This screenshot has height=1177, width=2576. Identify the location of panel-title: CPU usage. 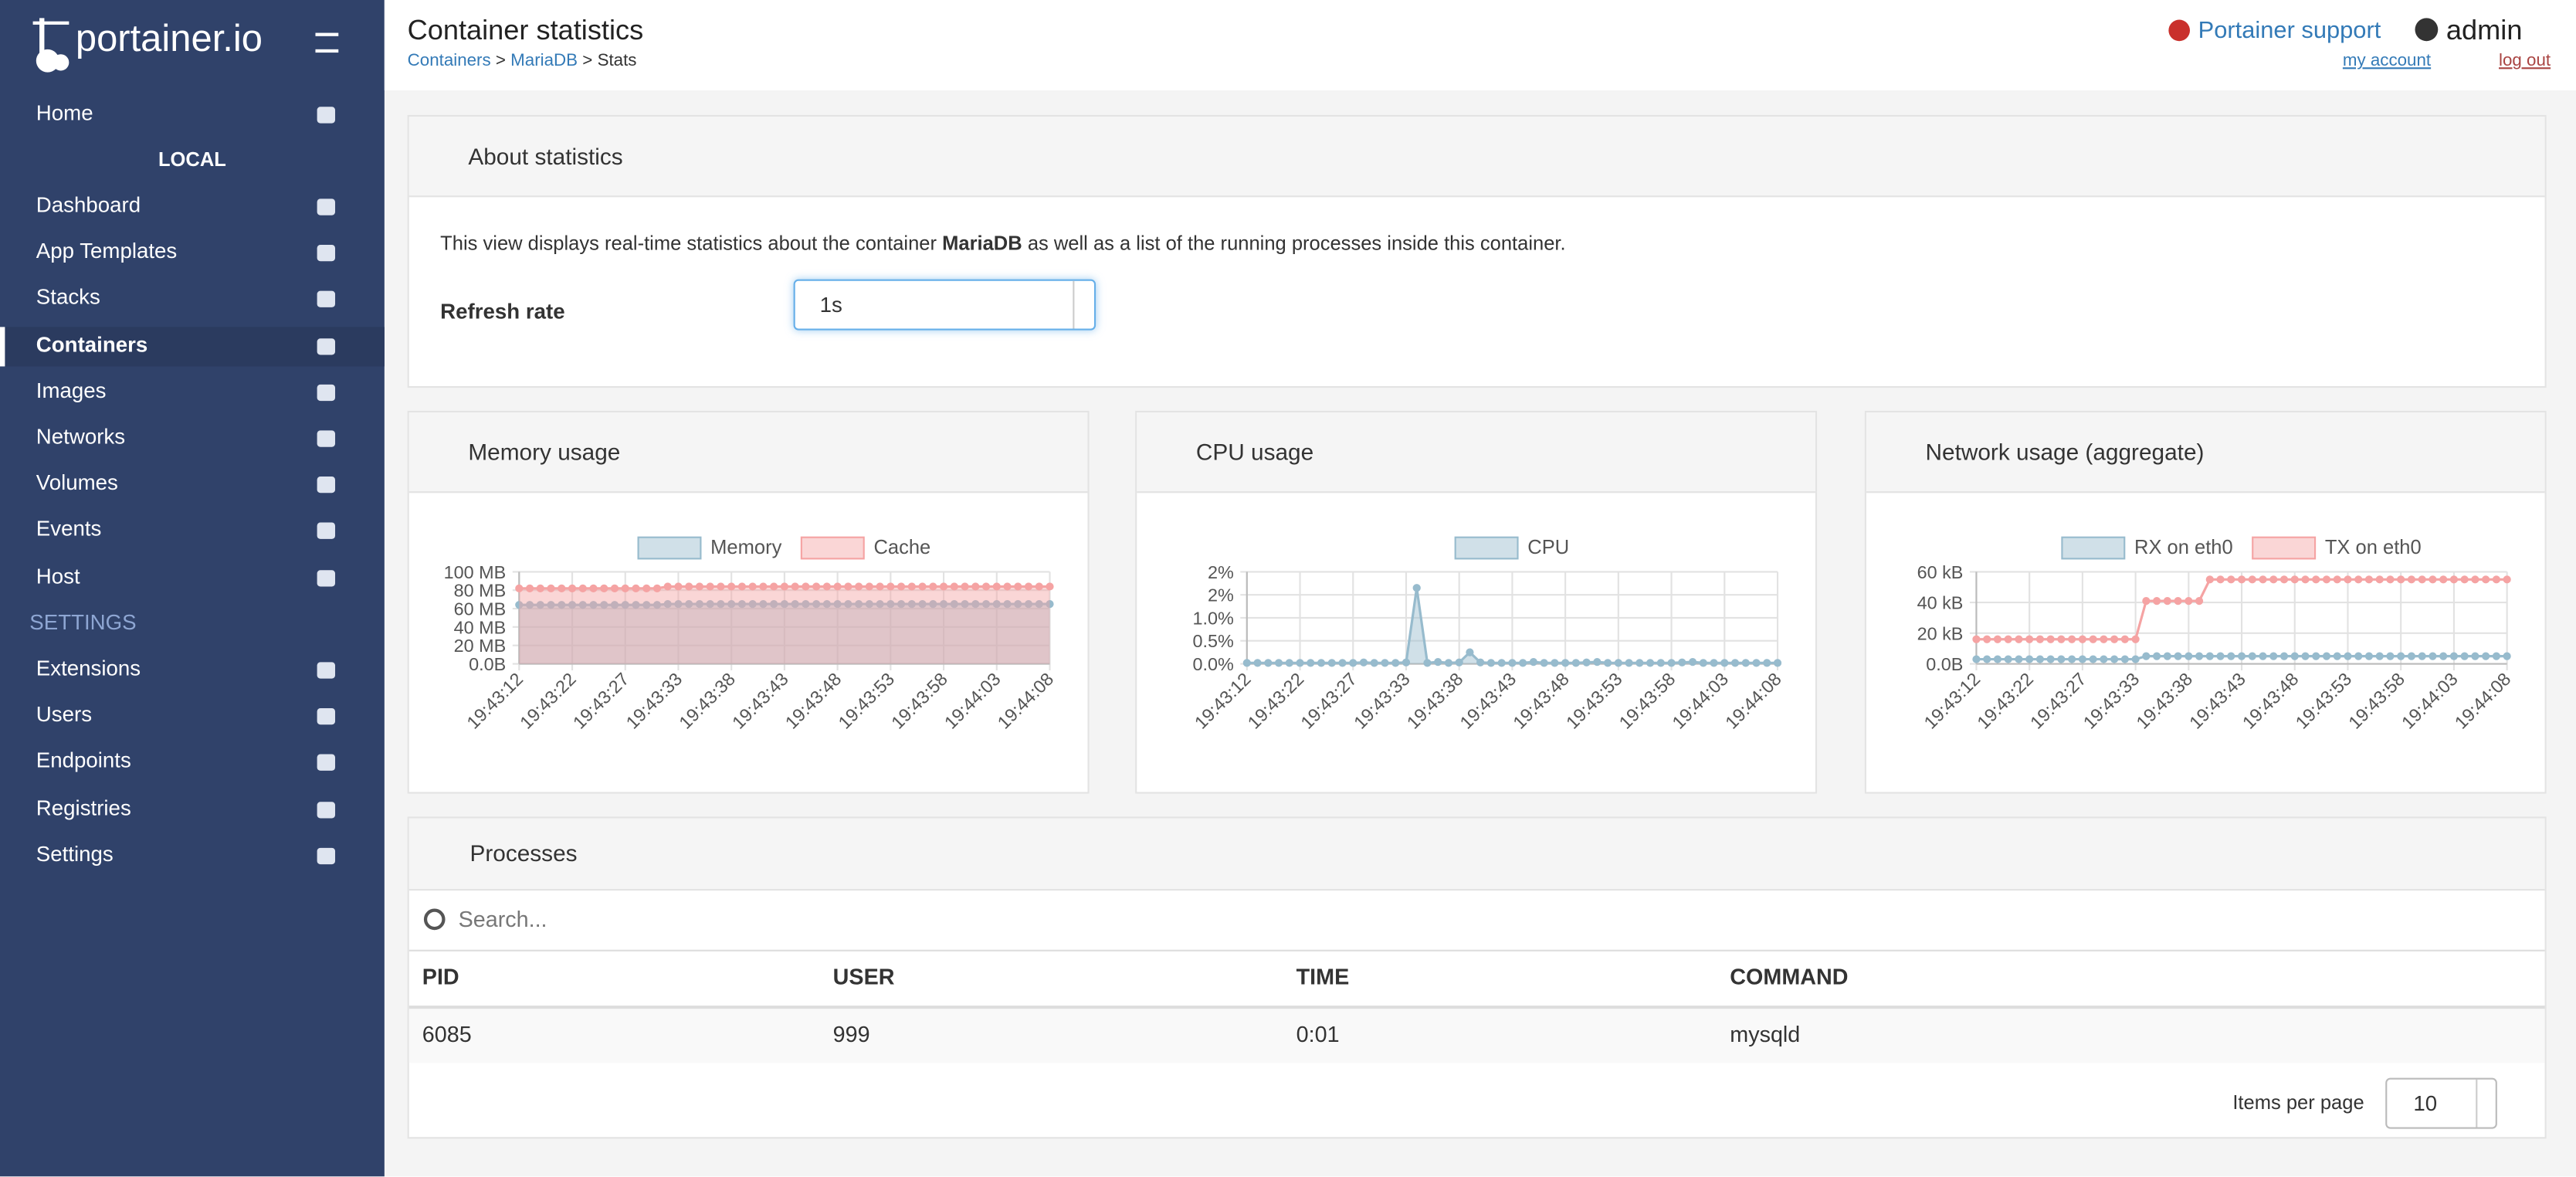
(1254, 452).